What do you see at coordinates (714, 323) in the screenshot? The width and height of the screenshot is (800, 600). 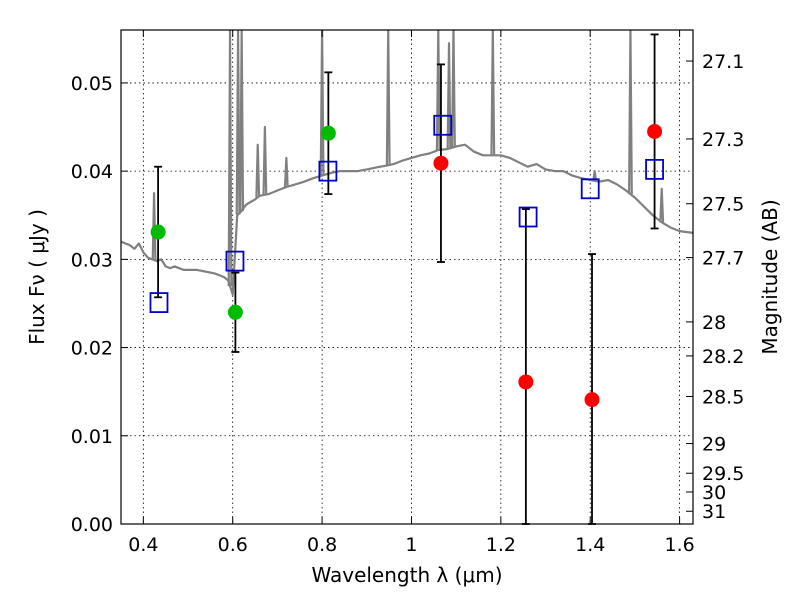 I see `y2-tick-label: 28` at bounding box center [714, 323].